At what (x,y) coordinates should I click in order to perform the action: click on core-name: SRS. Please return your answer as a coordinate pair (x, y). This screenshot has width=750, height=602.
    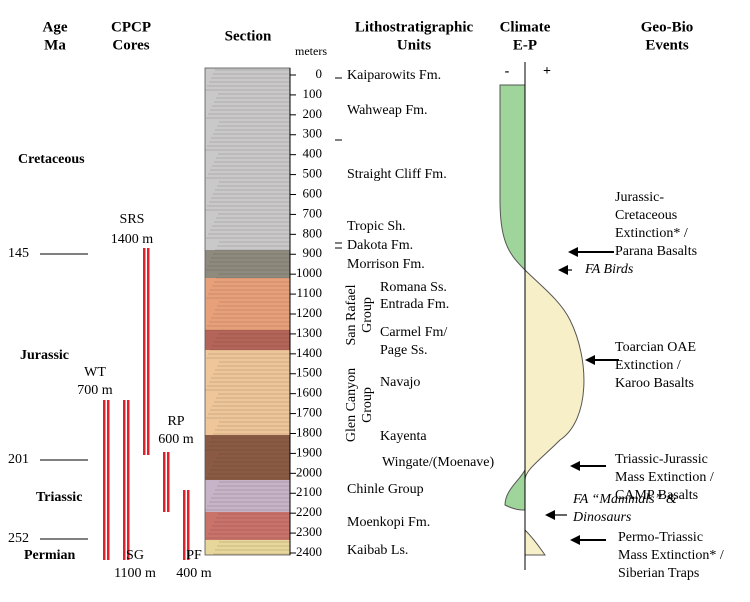
    Looking at the image, I should click on (132, 219).